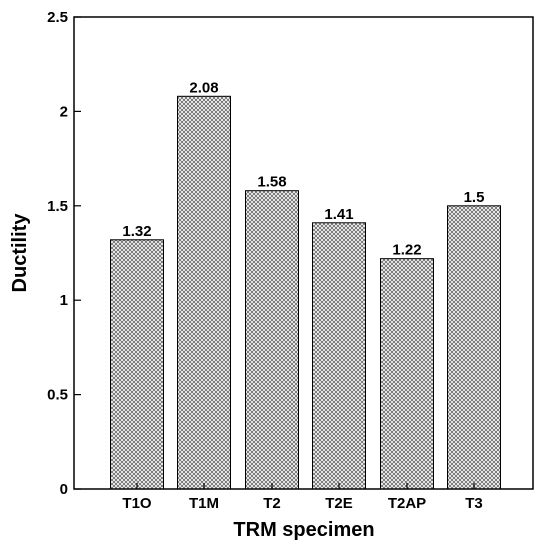 Image resolution: width=550 pixels, height=548 pixels. I want to click on y-tick-label-0: 0, so click(64, 489).